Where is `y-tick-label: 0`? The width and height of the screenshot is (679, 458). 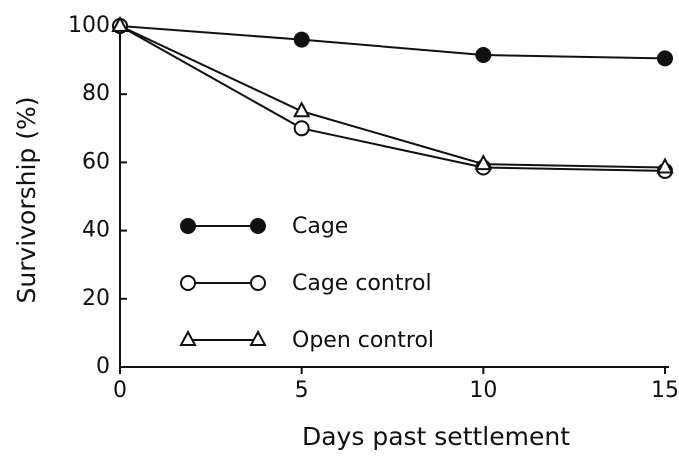 y-tick-label: 0 is located at coordinates (103, 366).